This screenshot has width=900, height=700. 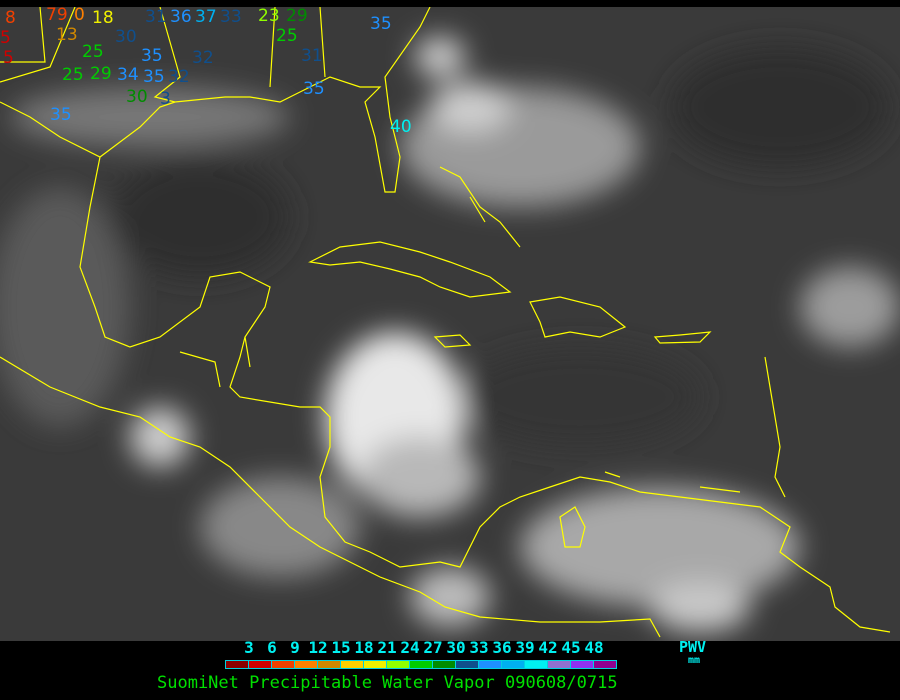 What do you see at coordinates (548, 647) in the screenshot?
I see `legend-tick-label: 42` at bounding box center [548, 647].